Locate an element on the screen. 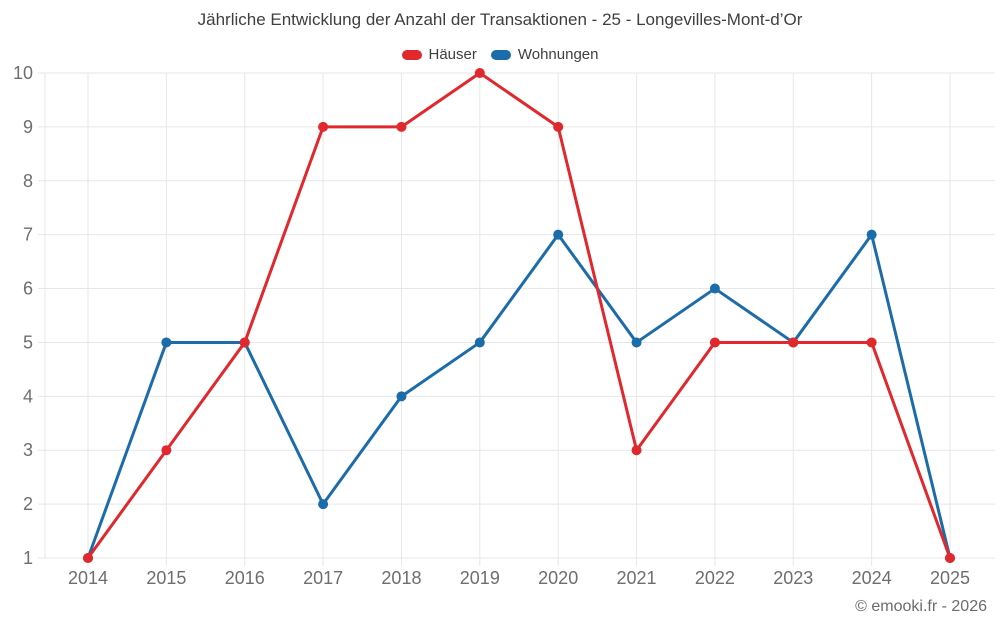 This screenshot has height=625, width=1000. legend-label-haeuser: Häuser is located at coordinates (452, 54).